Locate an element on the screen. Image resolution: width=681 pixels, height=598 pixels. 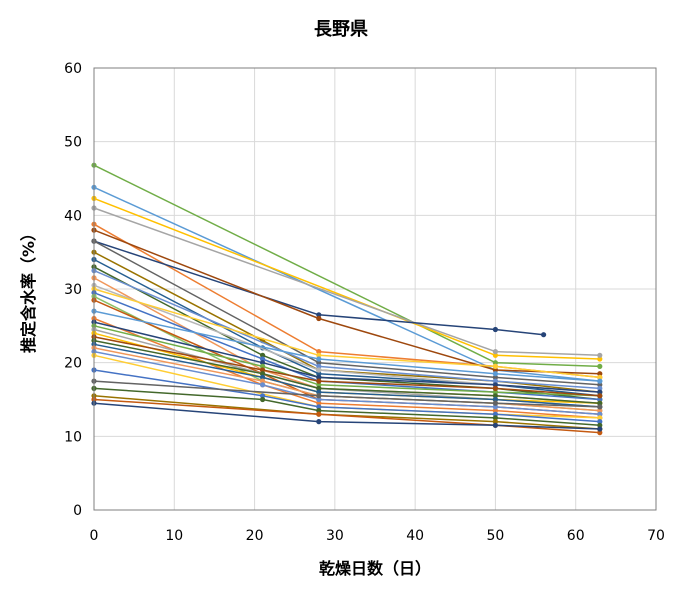
y-tick-label: 30 is located at coordinates (73, 290).